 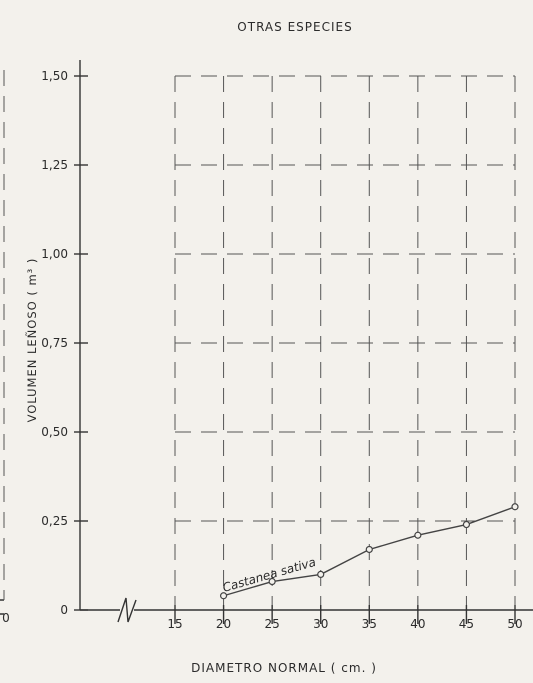 I want to click on axis-break-mark, so click(x=127, y=610).